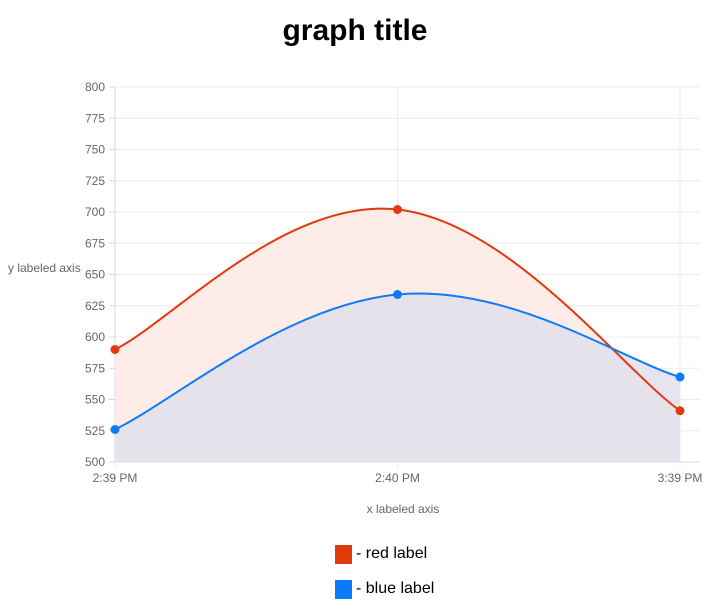 The height and width of the screenshot is (613, 717). I want to click on legend-label-blue: - blue label, so click(395, 588).